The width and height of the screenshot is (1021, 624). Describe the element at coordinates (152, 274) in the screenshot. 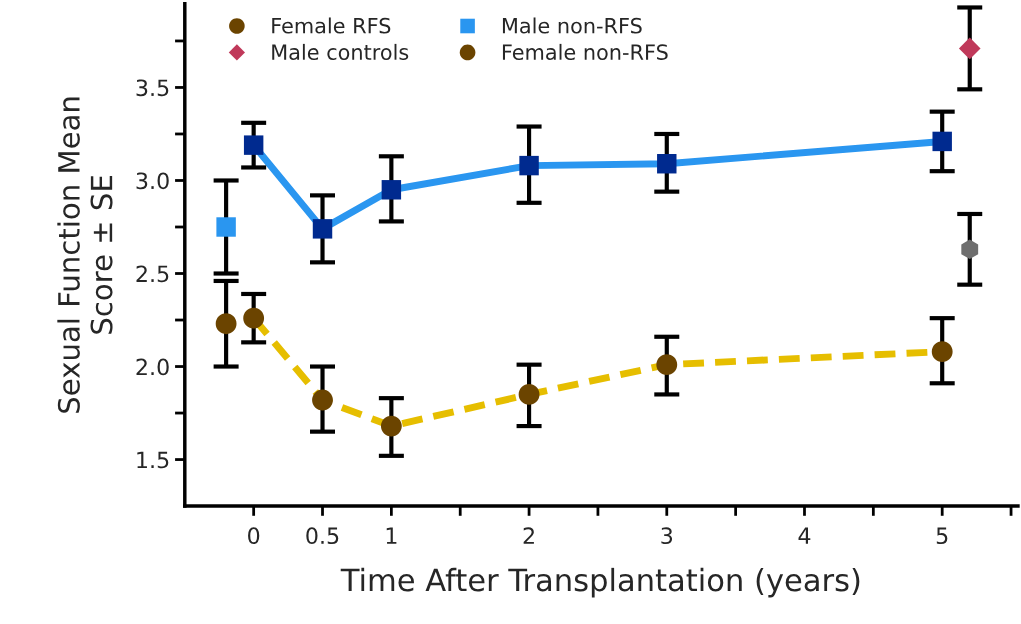

I see `y-tick-label: 2.5` at that location.